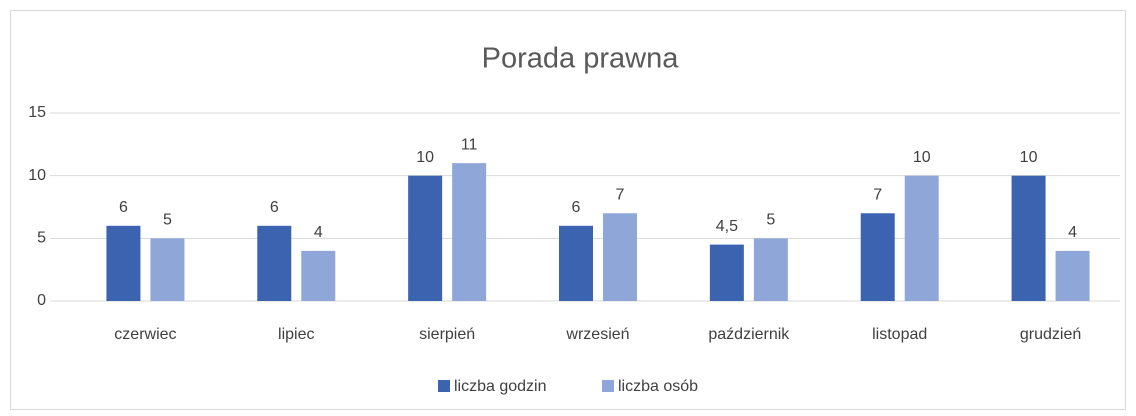 The image size is (1136, 416). What do you see at coordinates (581, 59) in the screenshot?
I see `chart-title: Porada prawna` at bounding box center [581, 59].